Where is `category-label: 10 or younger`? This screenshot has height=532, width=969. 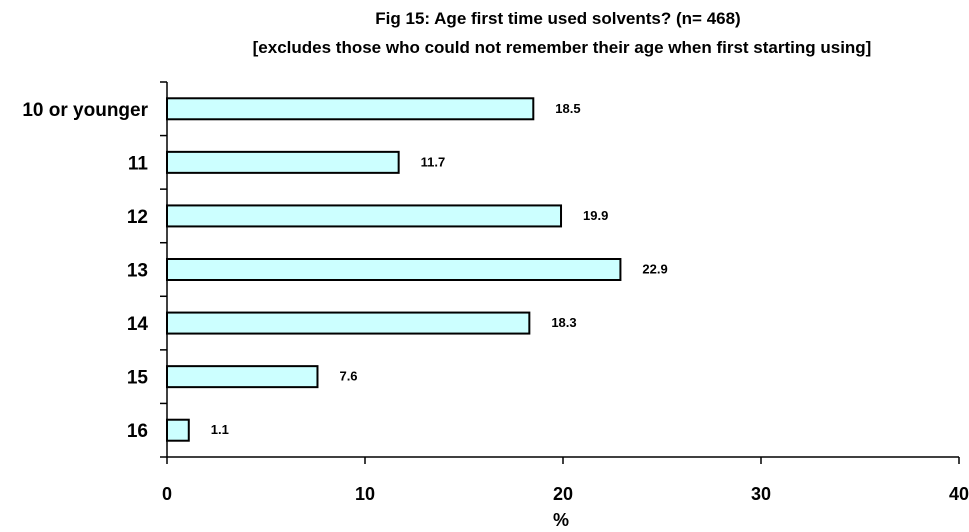 category-label: 10 or younger is located at coordinates (85, 110).